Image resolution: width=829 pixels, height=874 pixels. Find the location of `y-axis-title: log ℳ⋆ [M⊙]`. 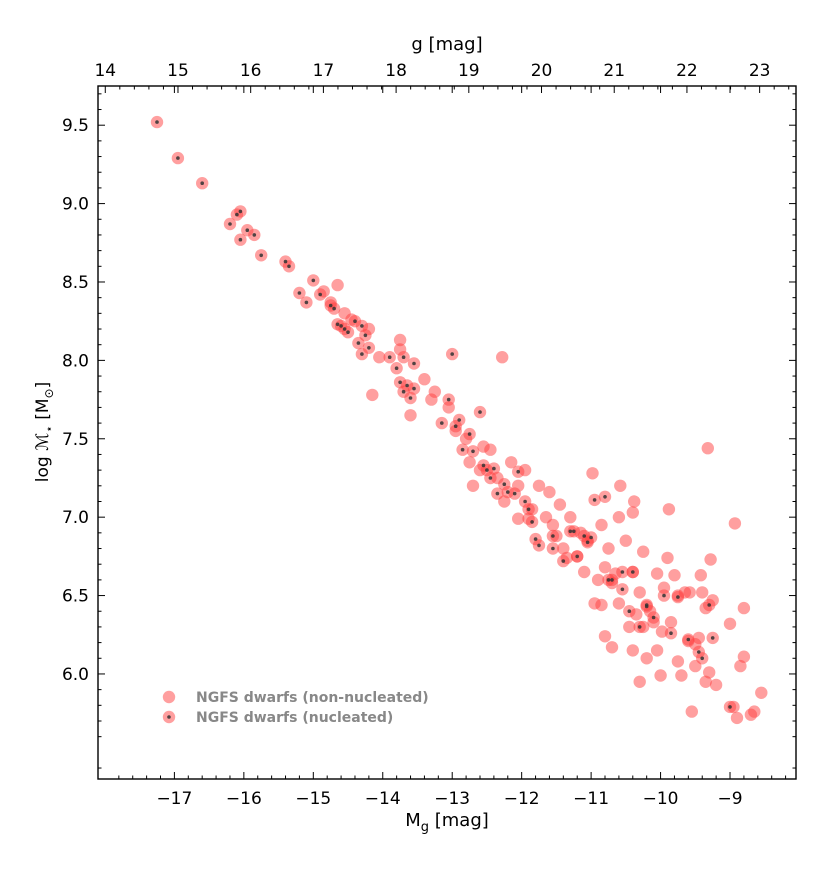

y-axis-title: log ℳ⋆ [M⊙] is located at coordinates (44, 432).